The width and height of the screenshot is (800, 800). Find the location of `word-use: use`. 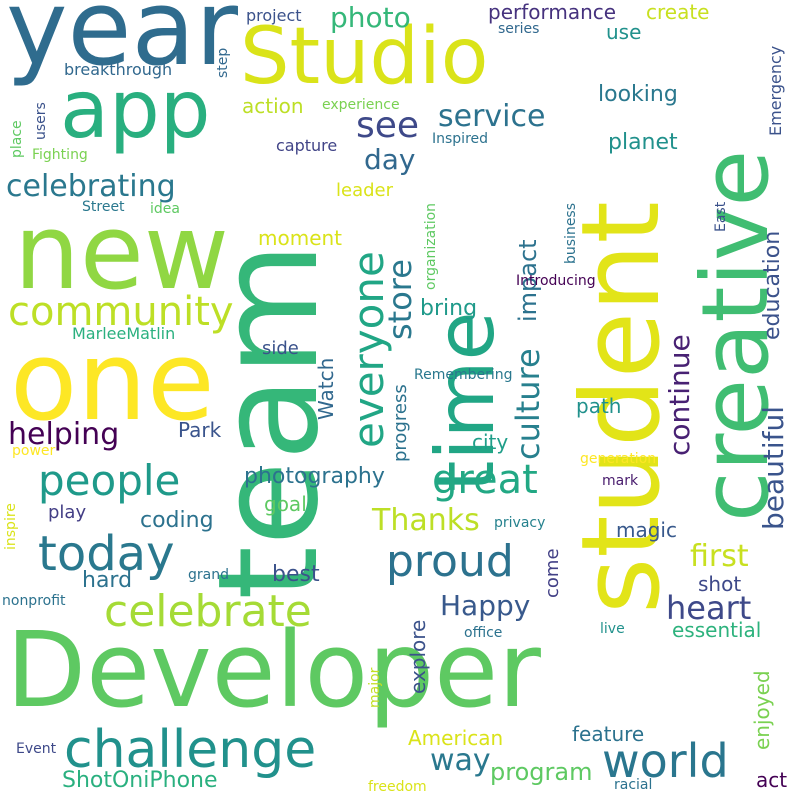

word-use: use is located at coordinates (624, 32).